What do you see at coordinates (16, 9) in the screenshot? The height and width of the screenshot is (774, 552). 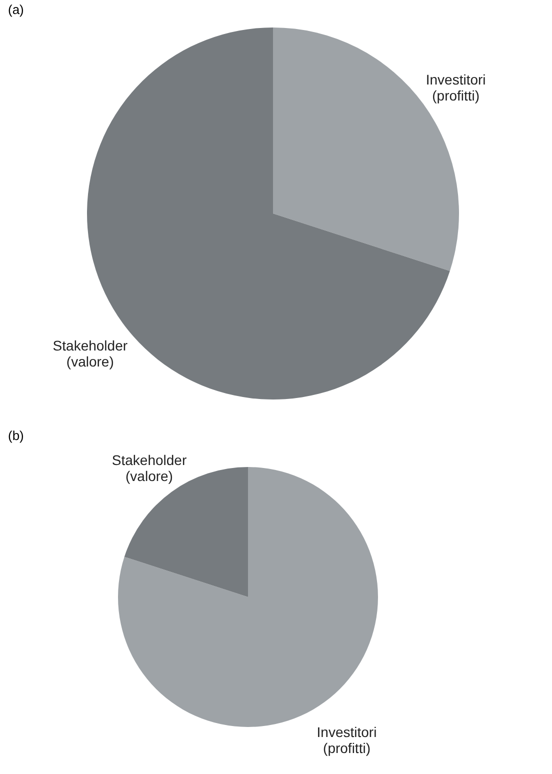 I see `chart-title: (a)` at bounding box center [16, 9].